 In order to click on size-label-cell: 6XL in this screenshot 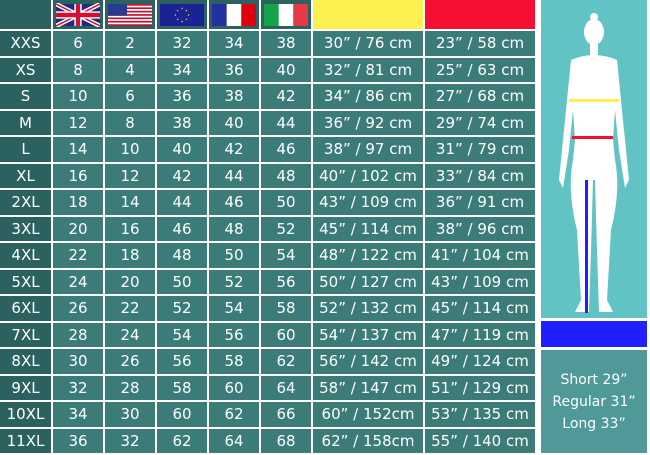, I will do `click(25, 308)`.